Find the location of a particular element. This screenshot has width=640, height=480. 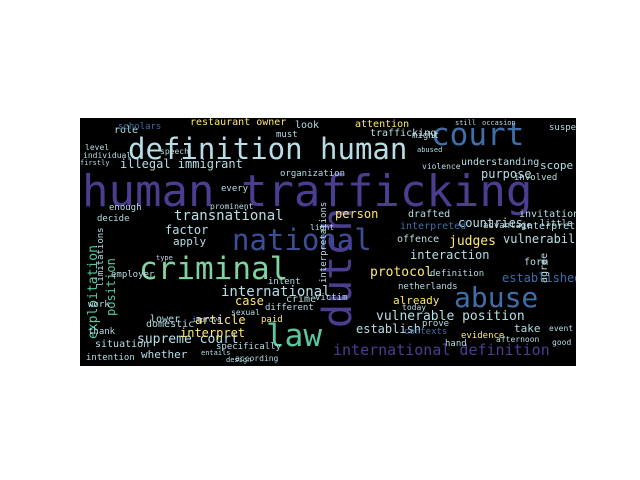

cloud-word: evidence is located at coordinates (483, 336).